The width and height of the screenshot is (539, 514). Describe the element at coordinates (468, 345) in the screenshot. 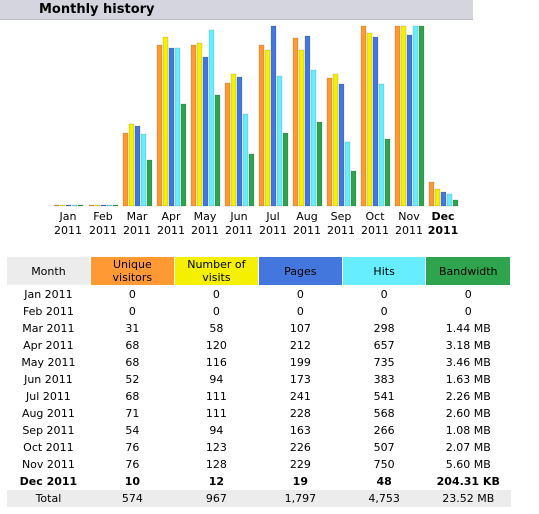

I see `cell-bandwidth: 3.18 MB` at that location.